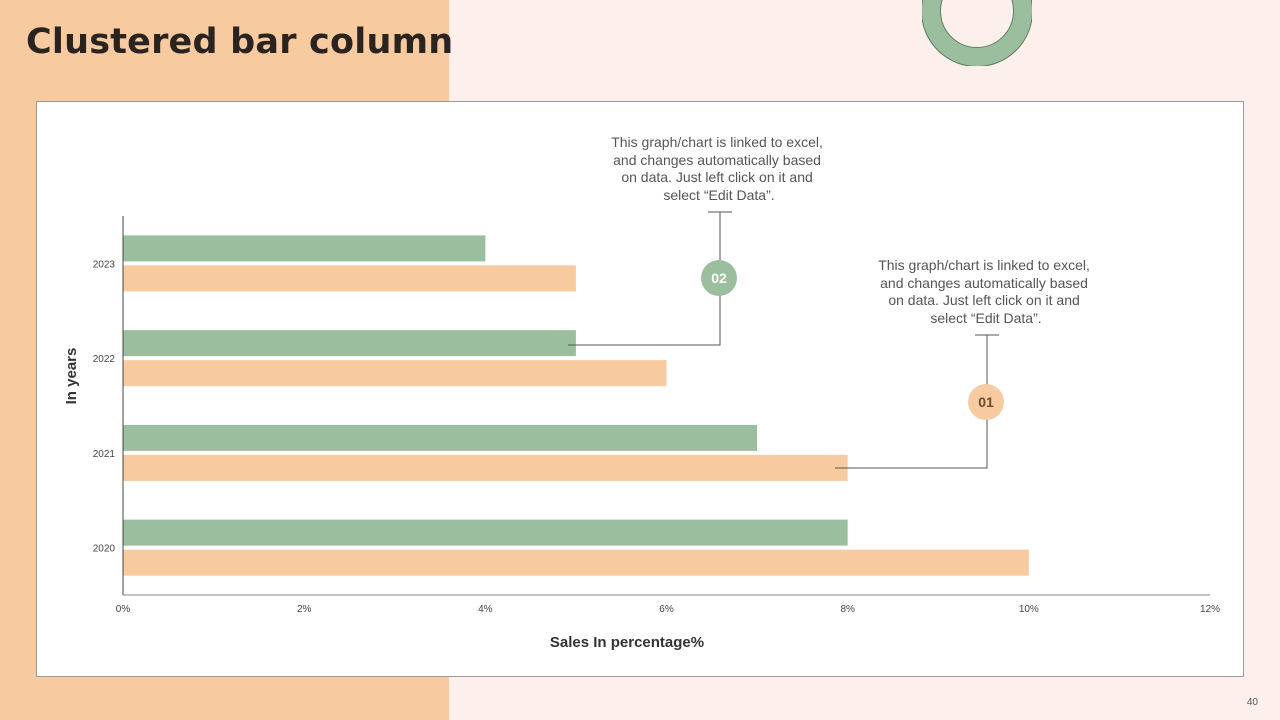  Describe the element at coordinates (911, 402) in the screenshot. I see `callout-01-leader` at that location.